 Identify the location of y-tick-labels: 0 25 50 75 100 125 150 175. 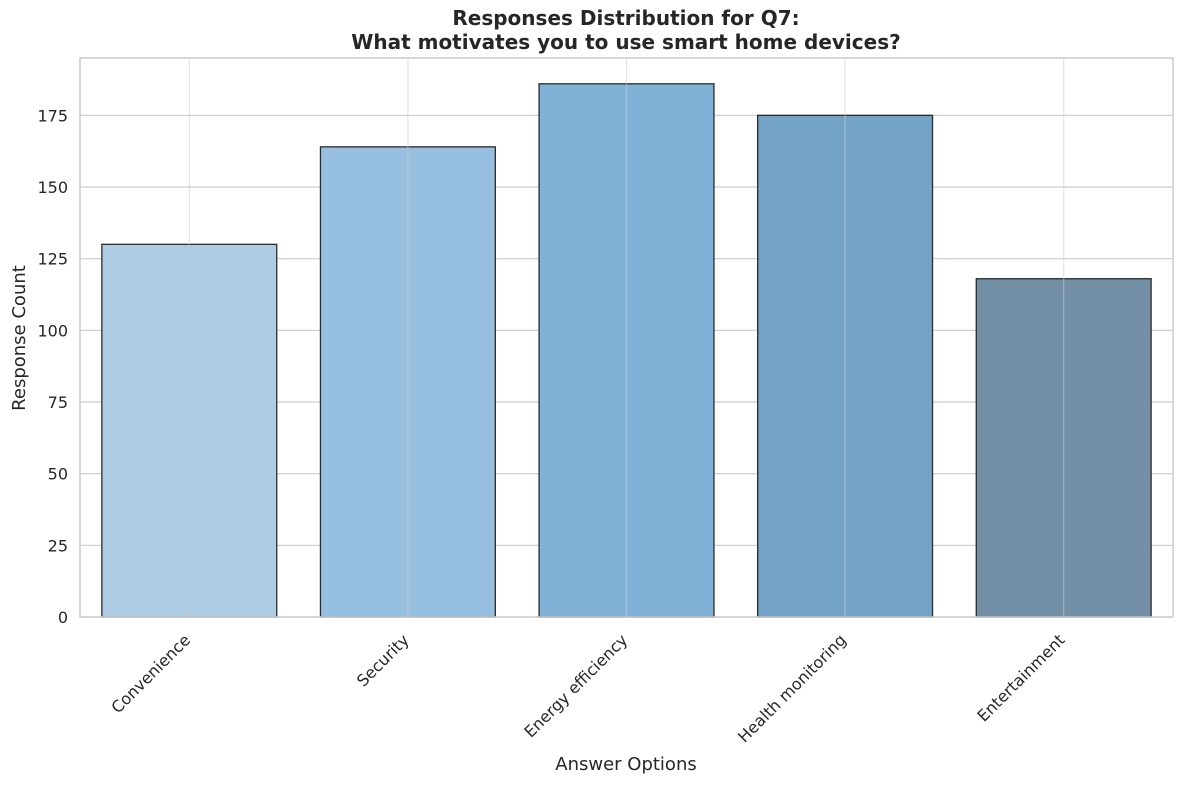
(52, 366).